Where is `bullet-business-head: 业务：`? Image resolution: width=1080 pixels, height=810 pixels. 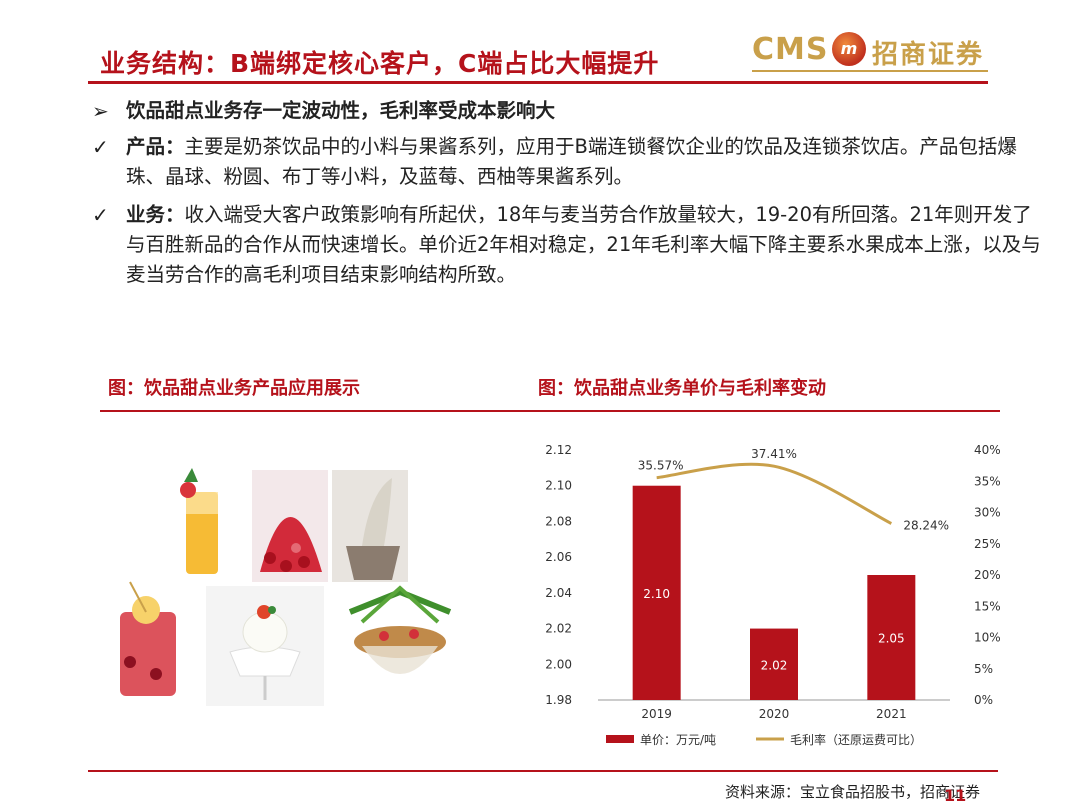
bullet-business-head: 业务： is located at coordinates (155, 214).